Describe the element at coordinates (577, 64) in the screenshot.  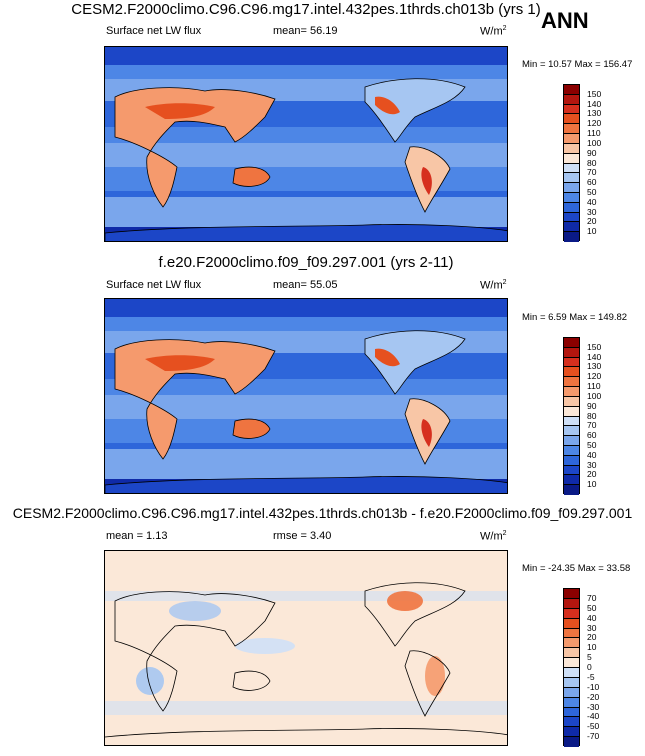
I see `panel-1-minmax: Min = 10.57 Max = 156.47` at that location.